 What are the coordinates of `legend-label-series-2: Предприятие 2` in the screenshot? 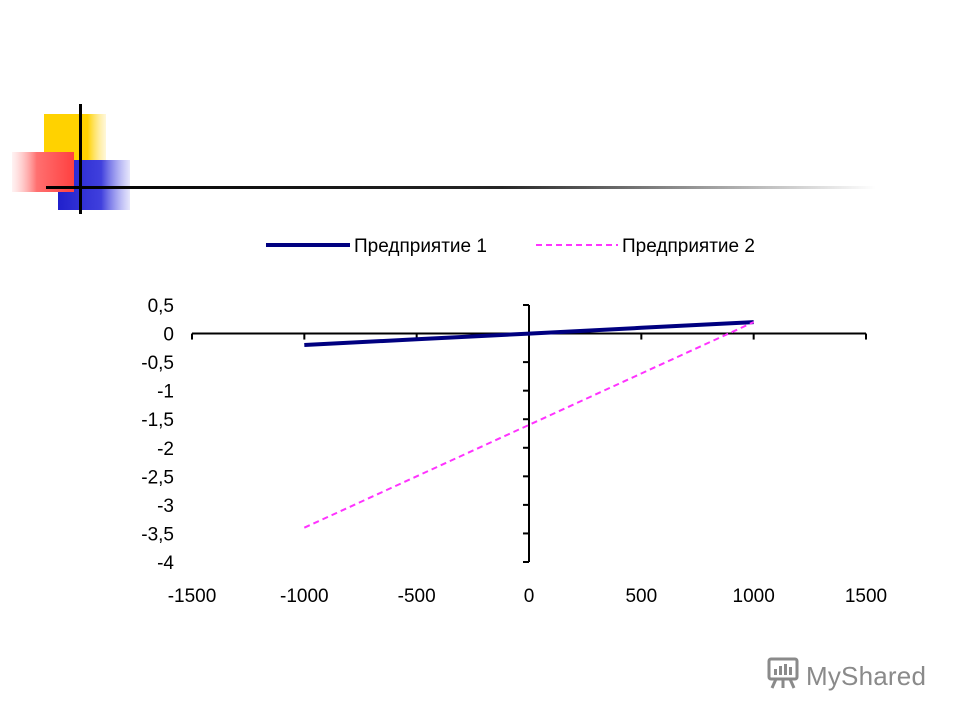 It's located at (688, 246).